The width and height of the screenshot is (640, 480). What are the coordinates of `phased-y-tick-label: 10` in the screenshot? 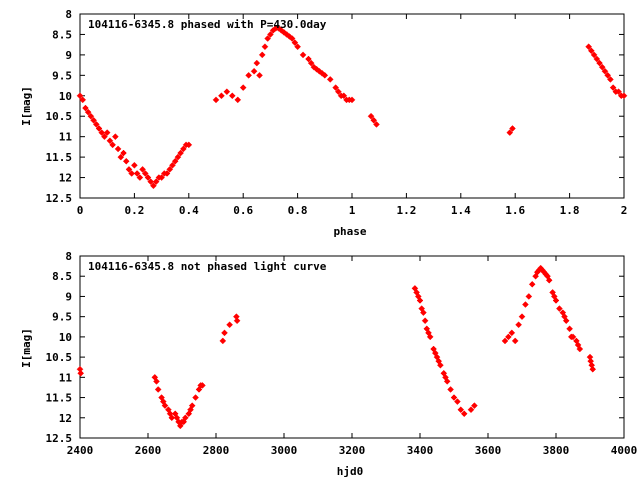 It's located at (65, 96).